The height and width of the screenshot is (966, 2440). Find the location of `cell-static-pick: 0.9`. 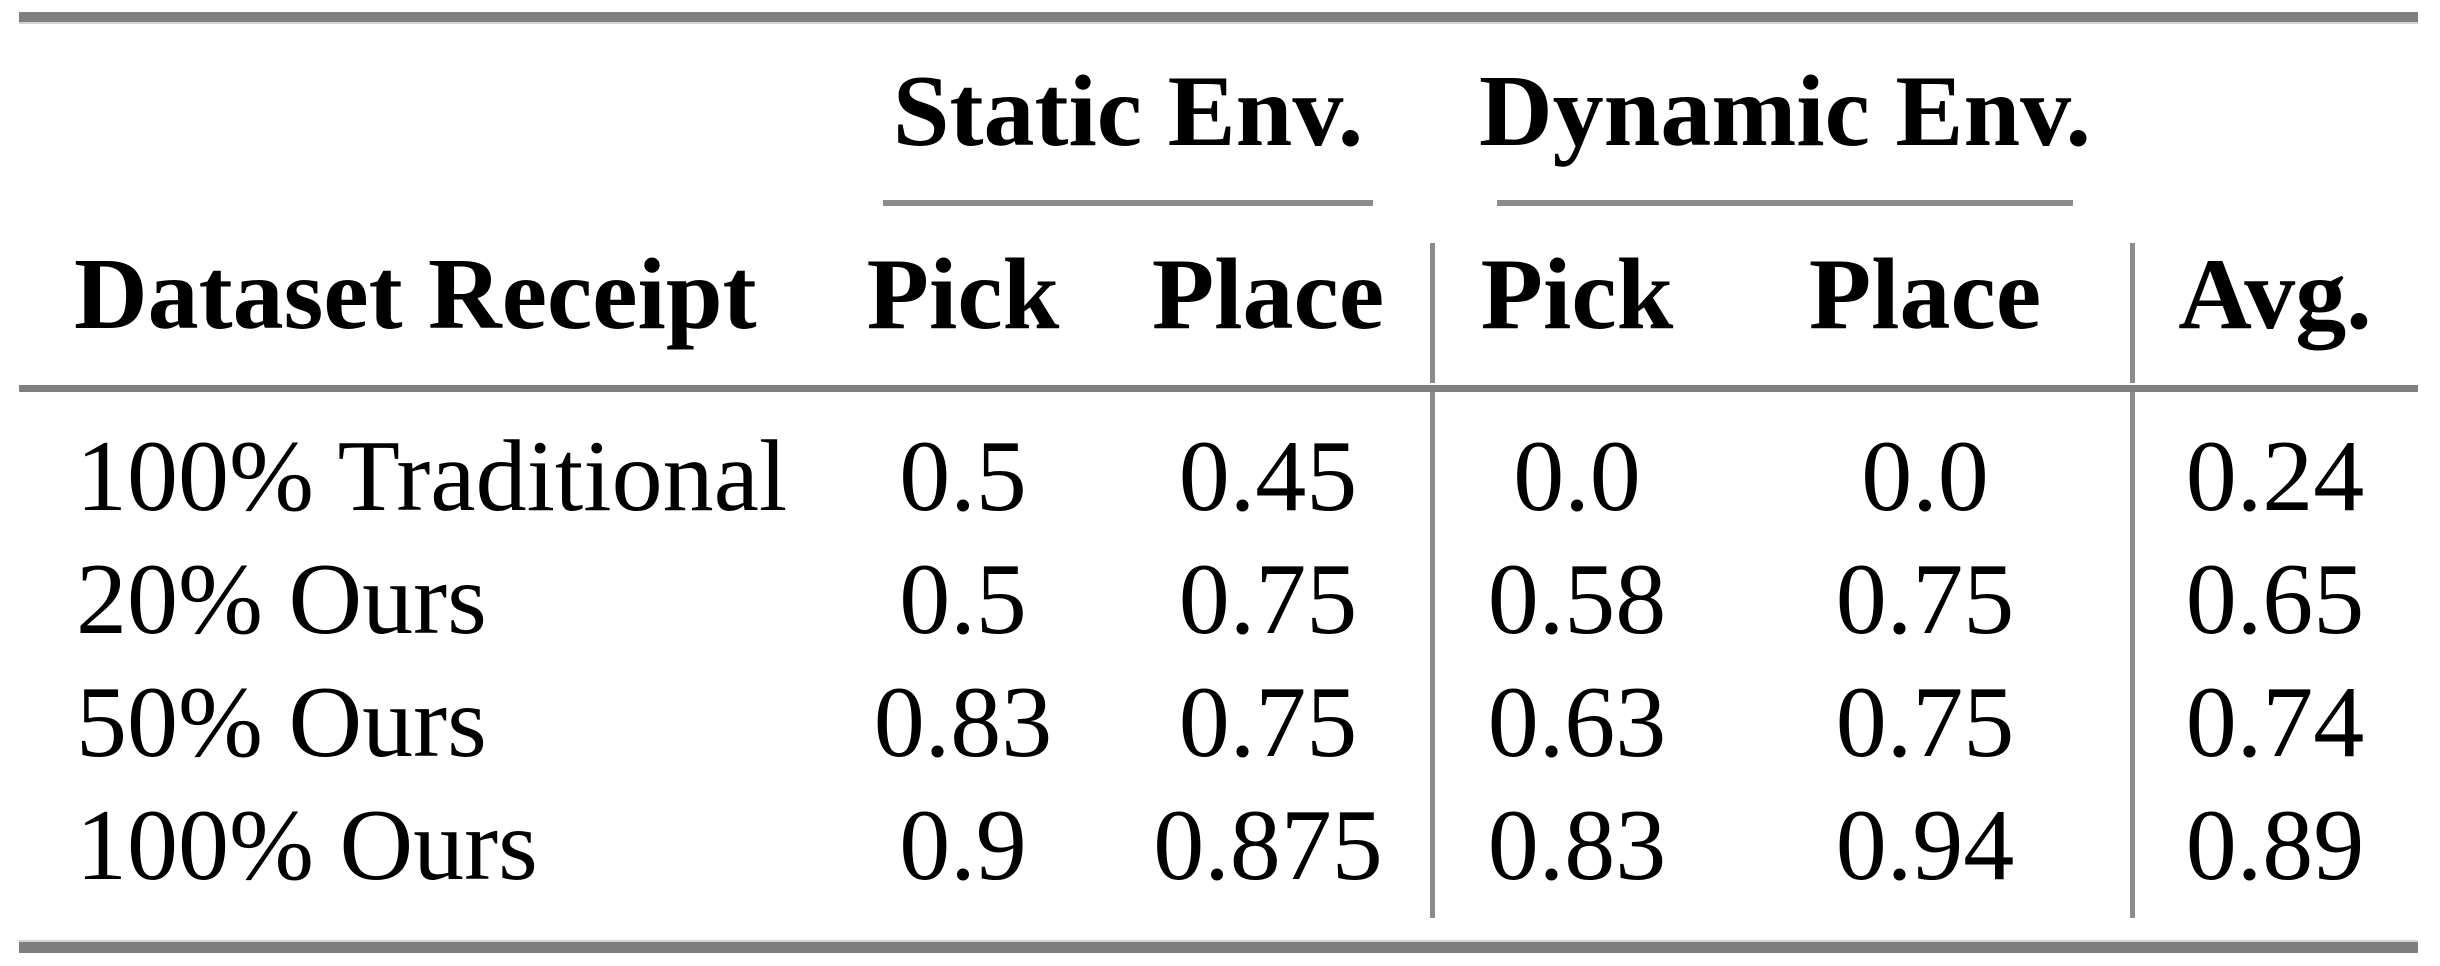

cell-static-pick: 0.9 is located at coordinates (963, 845).